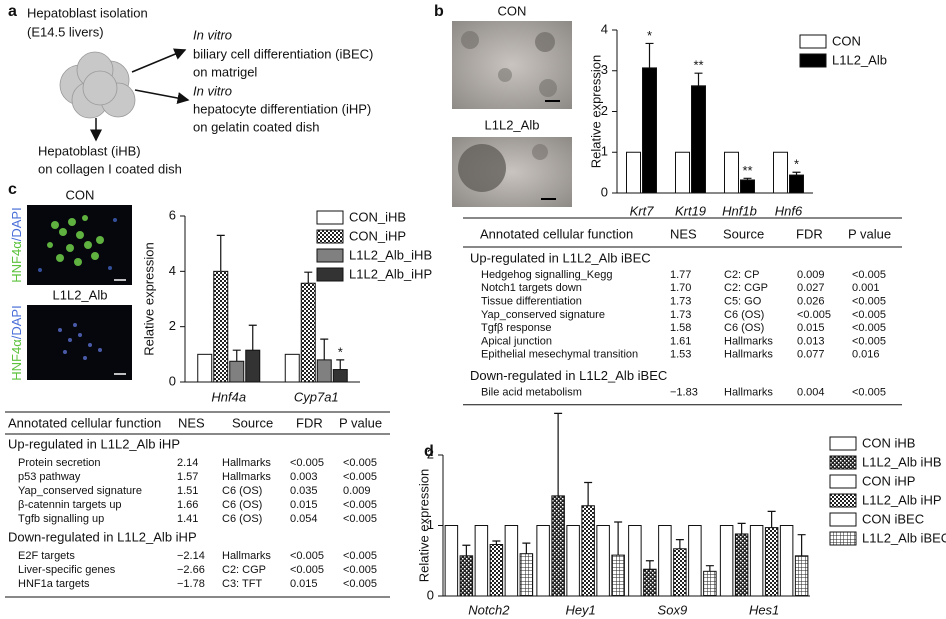  What do you see at coordinates (430, 524) in the screenshot?
I see `y-tick-label: 1` at bounding box center [430, 524].